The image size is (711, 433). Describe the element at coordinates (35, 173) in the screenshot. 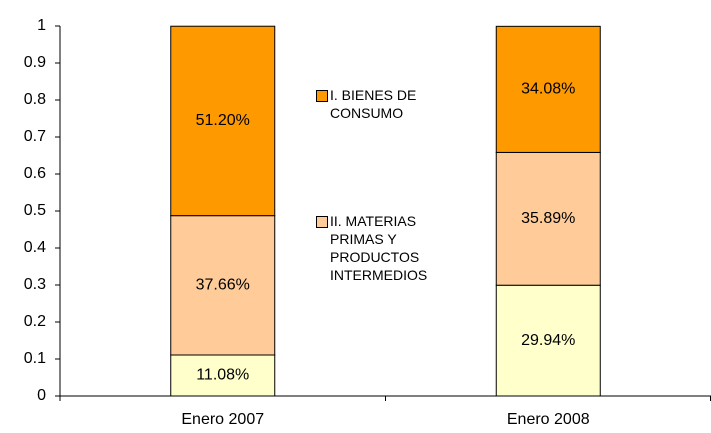

I see `y-tick-label: 0.6` at that location.